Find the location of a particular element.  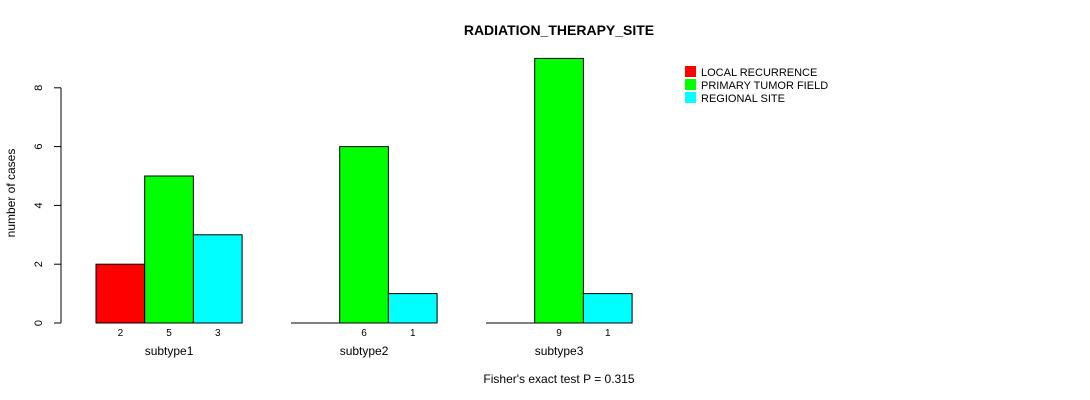

bar-value-label: 9 is located at coordinates (559, 333).